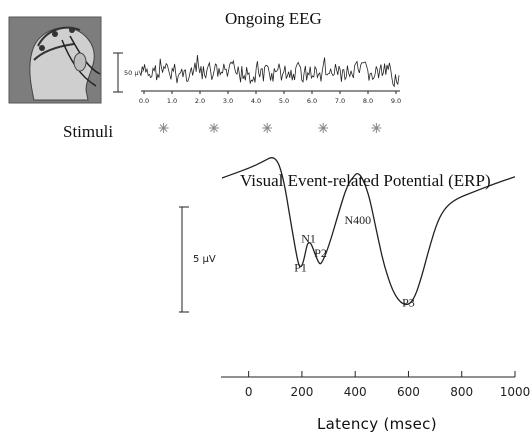  Describe the element at coordinates (88, 131) in the screenshot. I see `stimuli-label: Stimuli` at that location.